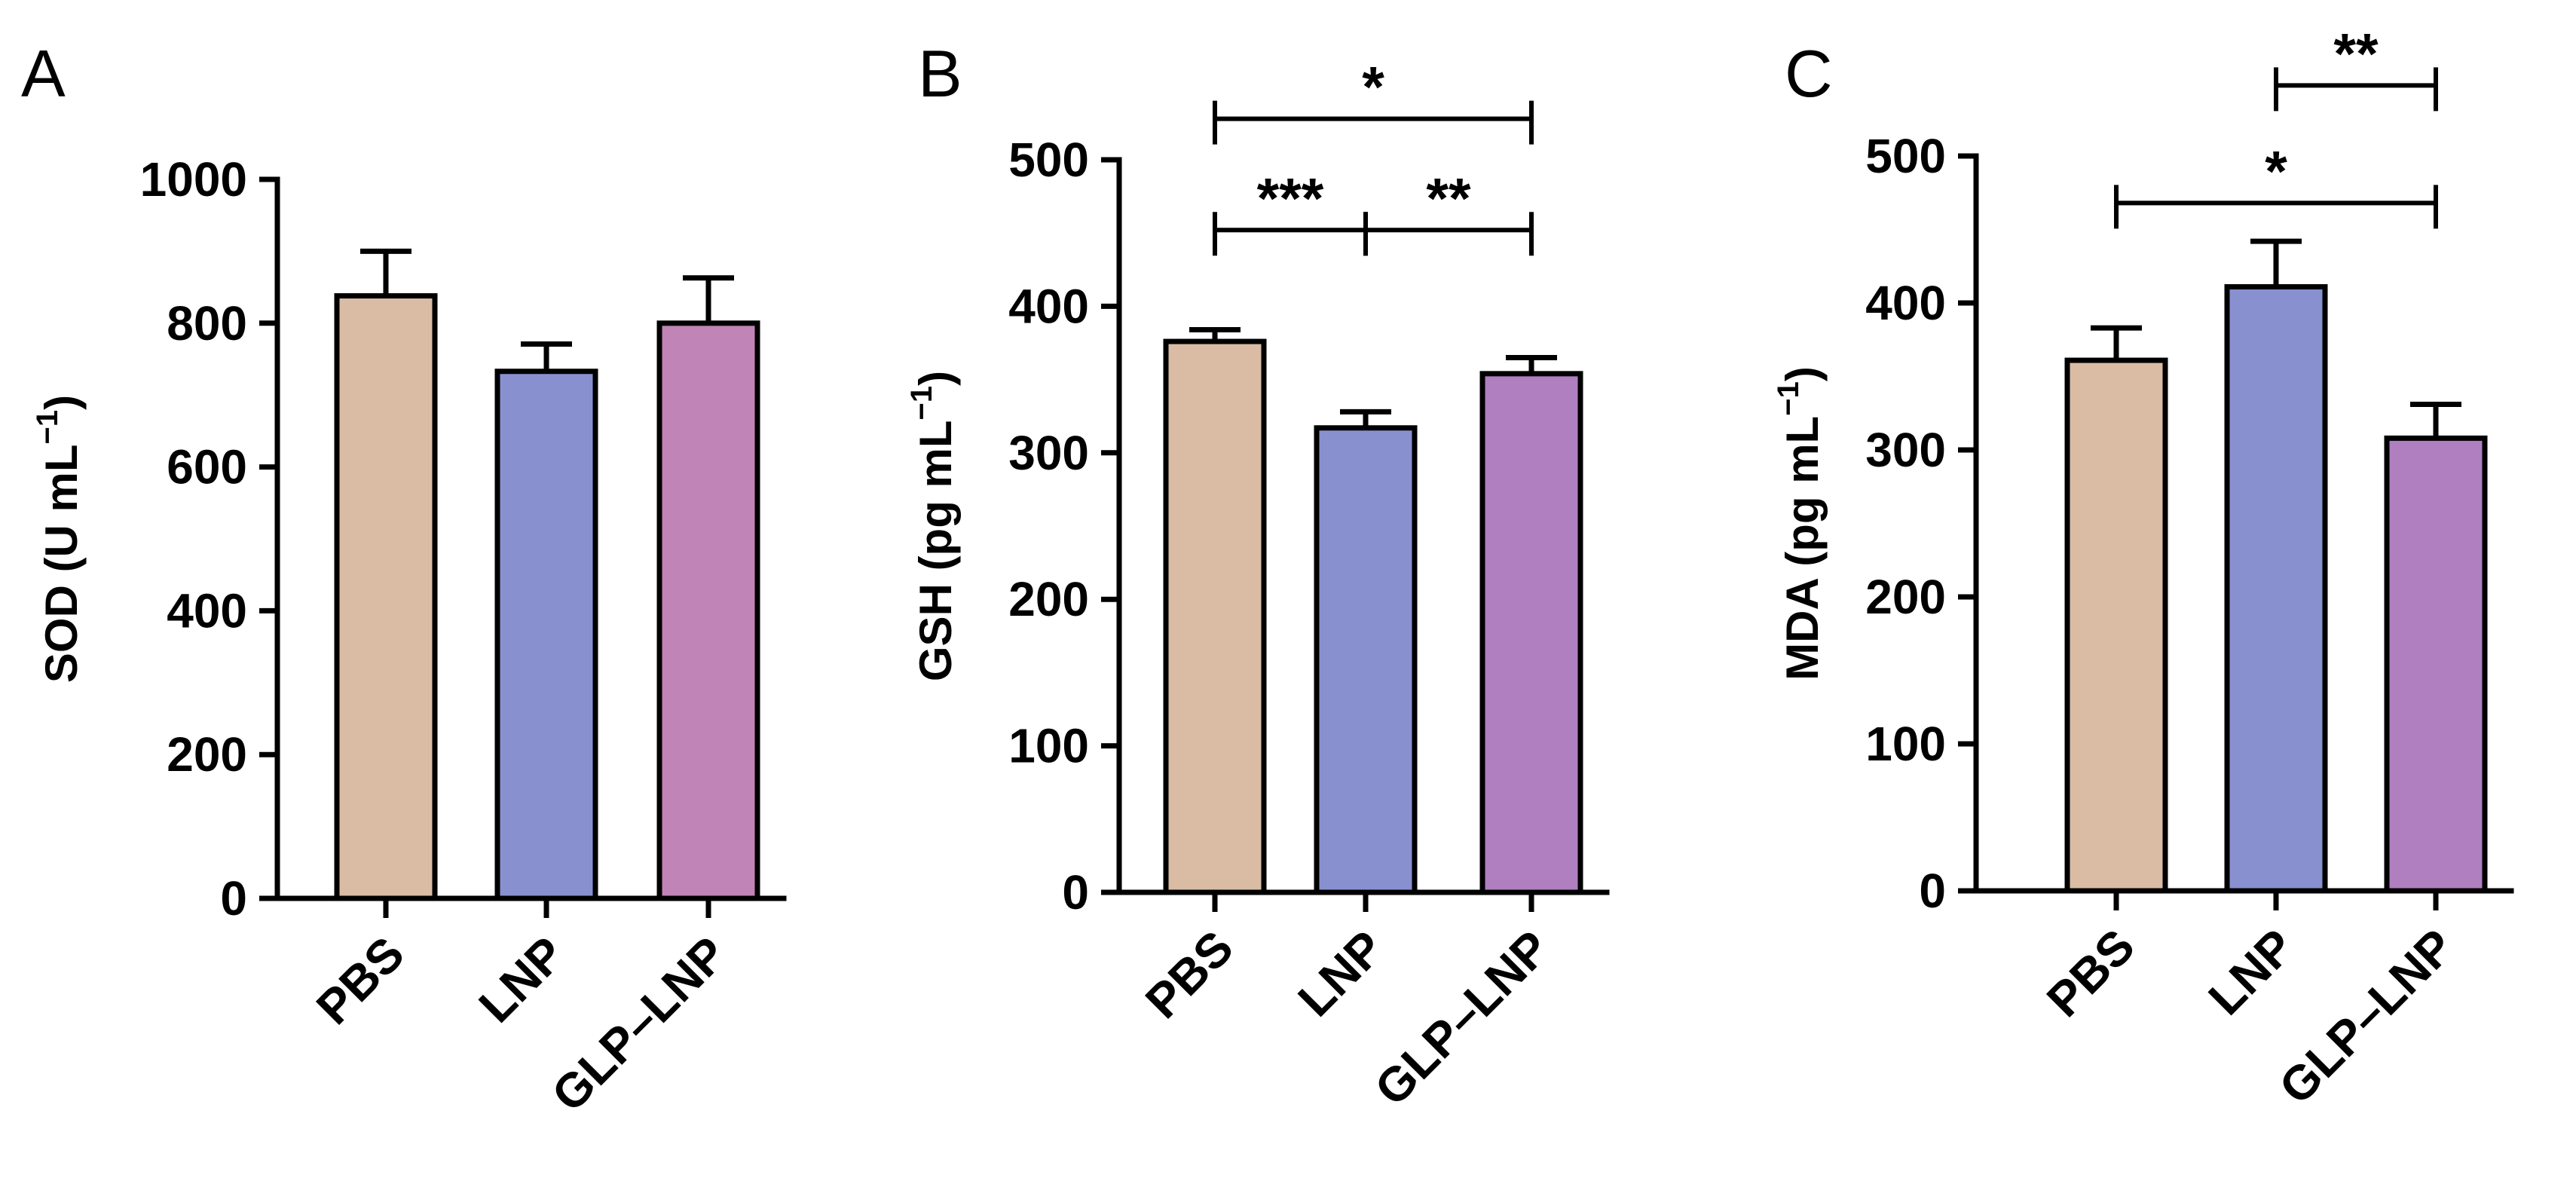  I want to click on panel-b-y-tick-label-4: 400, so click(1048, 306).